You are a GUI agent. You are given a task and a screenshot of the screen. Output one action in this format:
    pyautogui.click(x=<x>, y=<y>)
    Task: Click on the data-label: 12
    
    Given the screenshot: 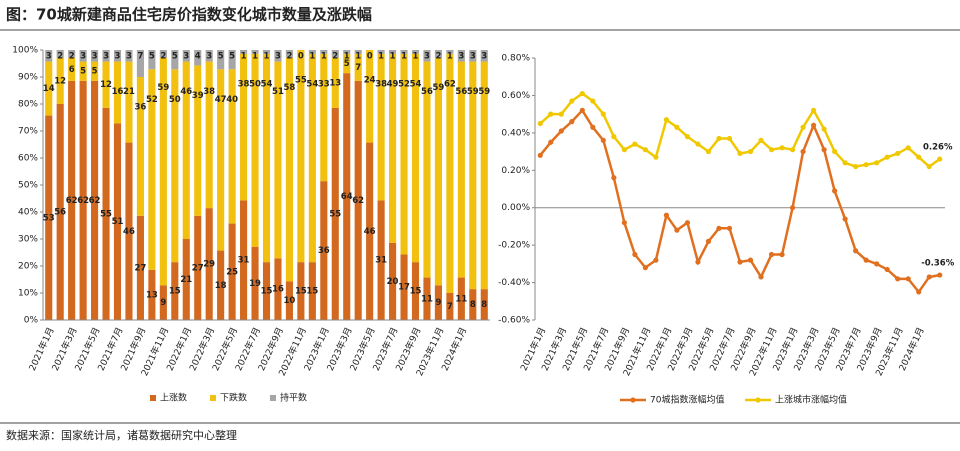 What is the action you would take?
    pyautogui.click(x=106, y=85)
    